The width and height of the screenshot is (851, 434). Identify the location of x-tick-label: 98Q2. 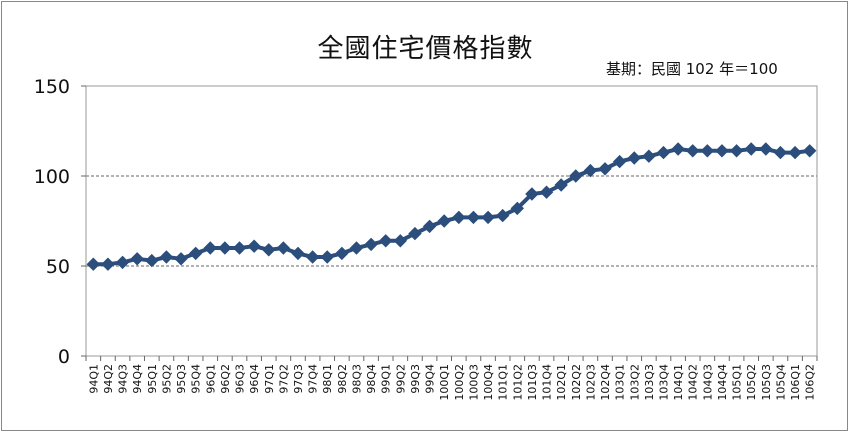
(342, 379).